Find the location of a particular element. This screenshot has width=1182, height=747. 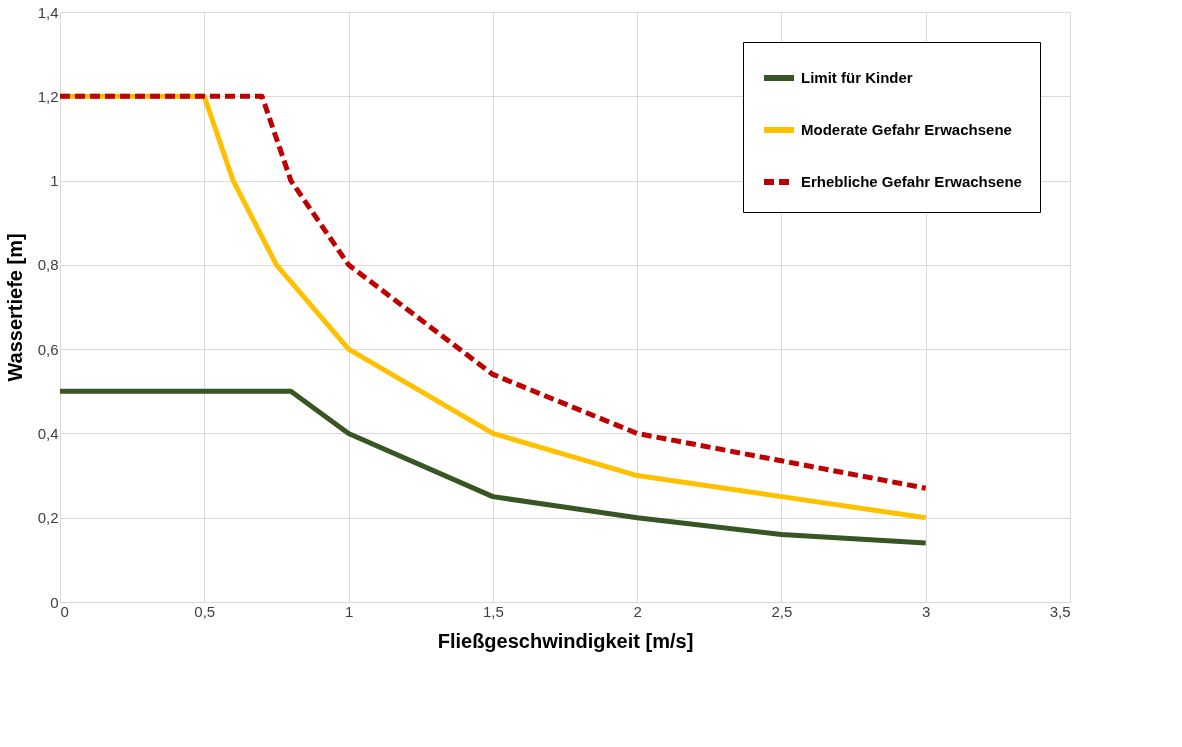

legend-label: Erhebliche Gefahr Erwachsene is located at coordinates (911, 181).